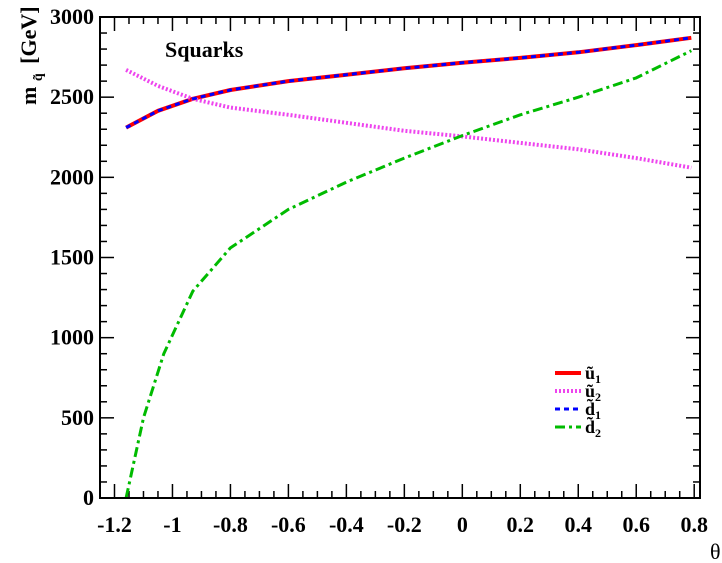 The width and height of the screenshot is (722, 563). What do you see at coordinates (72, 337) in the screenshot?
I see `y-tick-label: 1000` at bounding box center [72, 337].